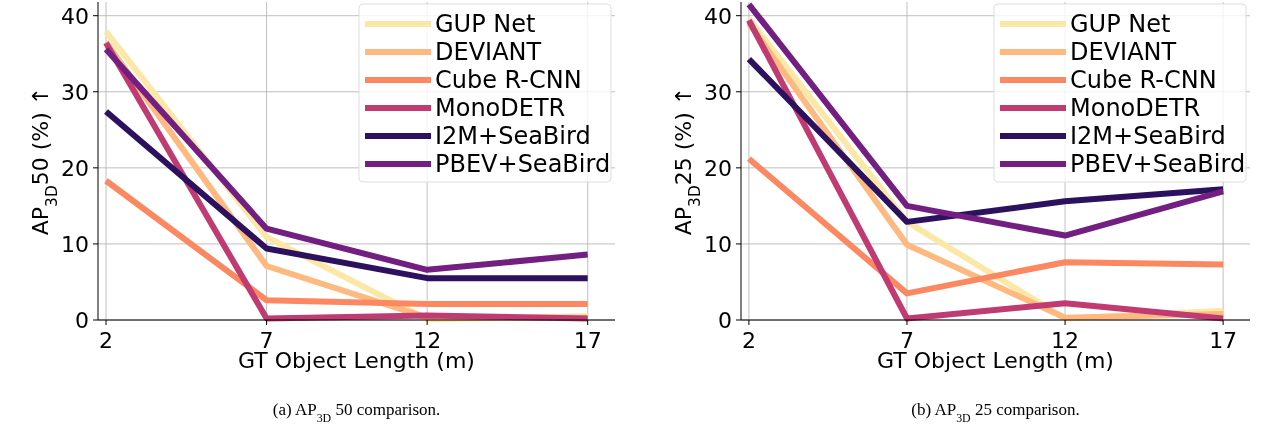  I want to click on text: (b) AP$_{3D}$ 25 comparison., so click(995, 412).